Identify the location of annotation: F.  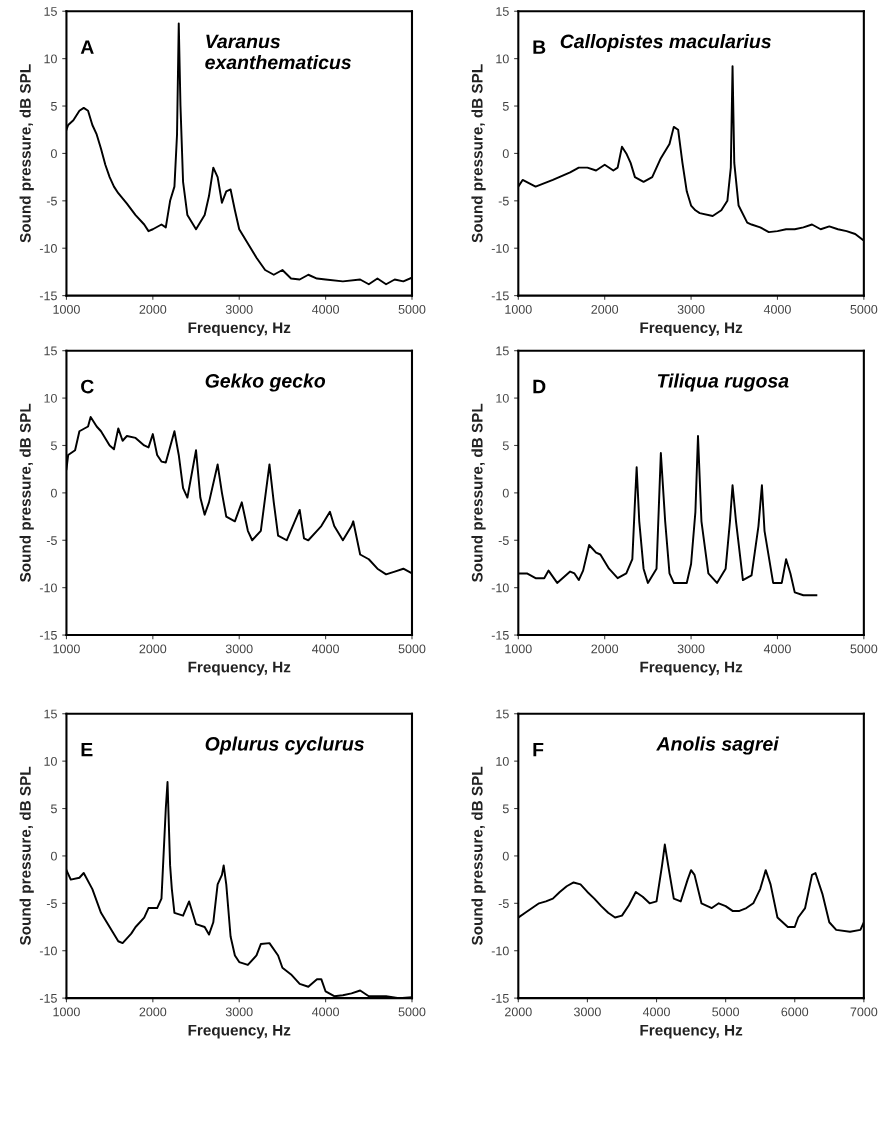
(538, 749).